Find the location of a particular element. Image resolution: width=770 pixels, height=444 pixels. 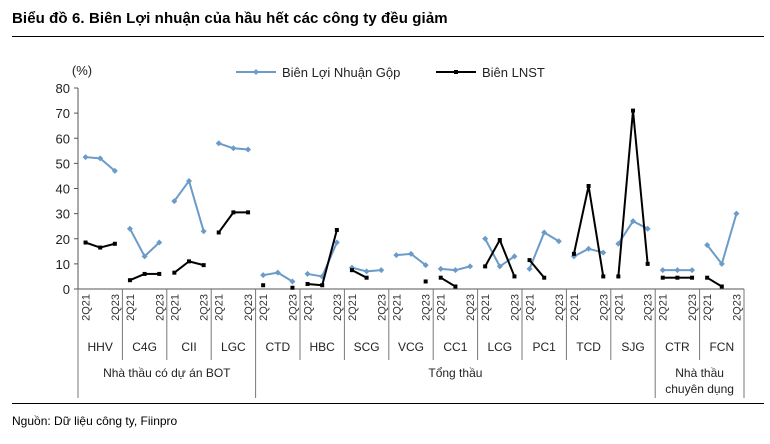

company-label: PC1 is located at coordinates (545, 347).